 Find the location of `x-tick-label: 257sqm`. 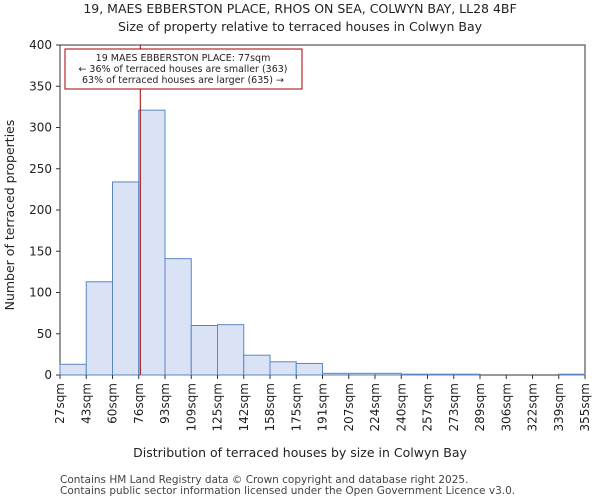

x-tick-label: 257sqm is located at coordinates (428, 407).